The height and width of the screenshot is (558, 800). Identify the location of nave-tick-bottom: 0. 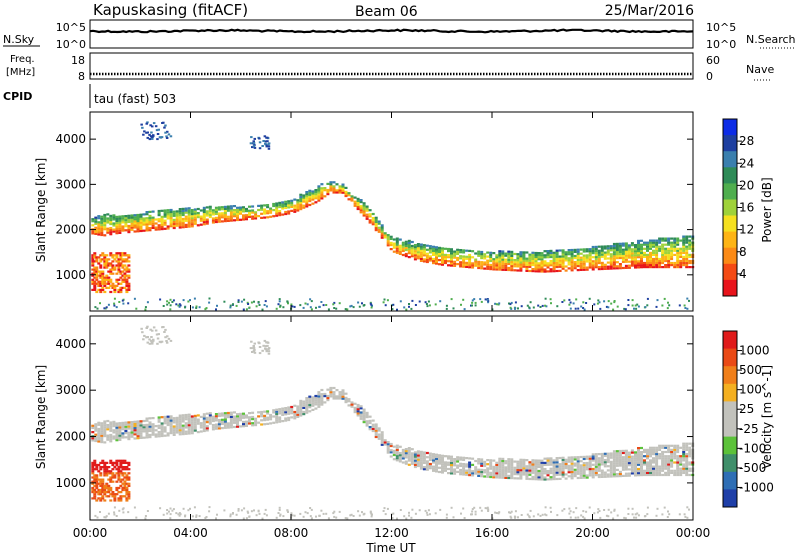
(709, 76).